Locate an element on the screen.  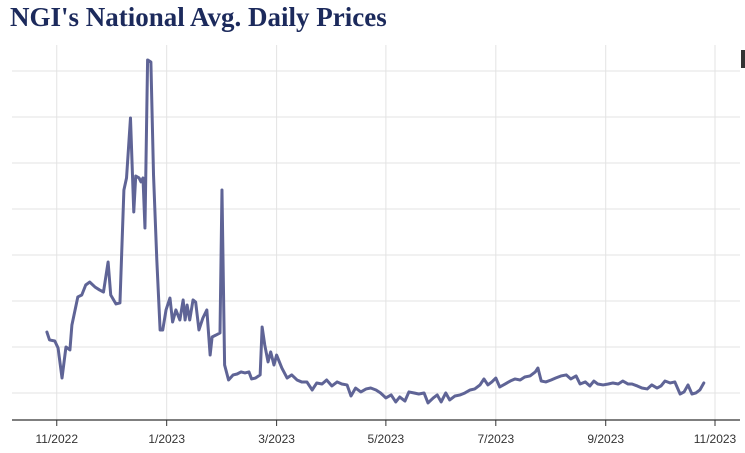
x-tick-label: 1/2023 is located at coordinates (166, 439).